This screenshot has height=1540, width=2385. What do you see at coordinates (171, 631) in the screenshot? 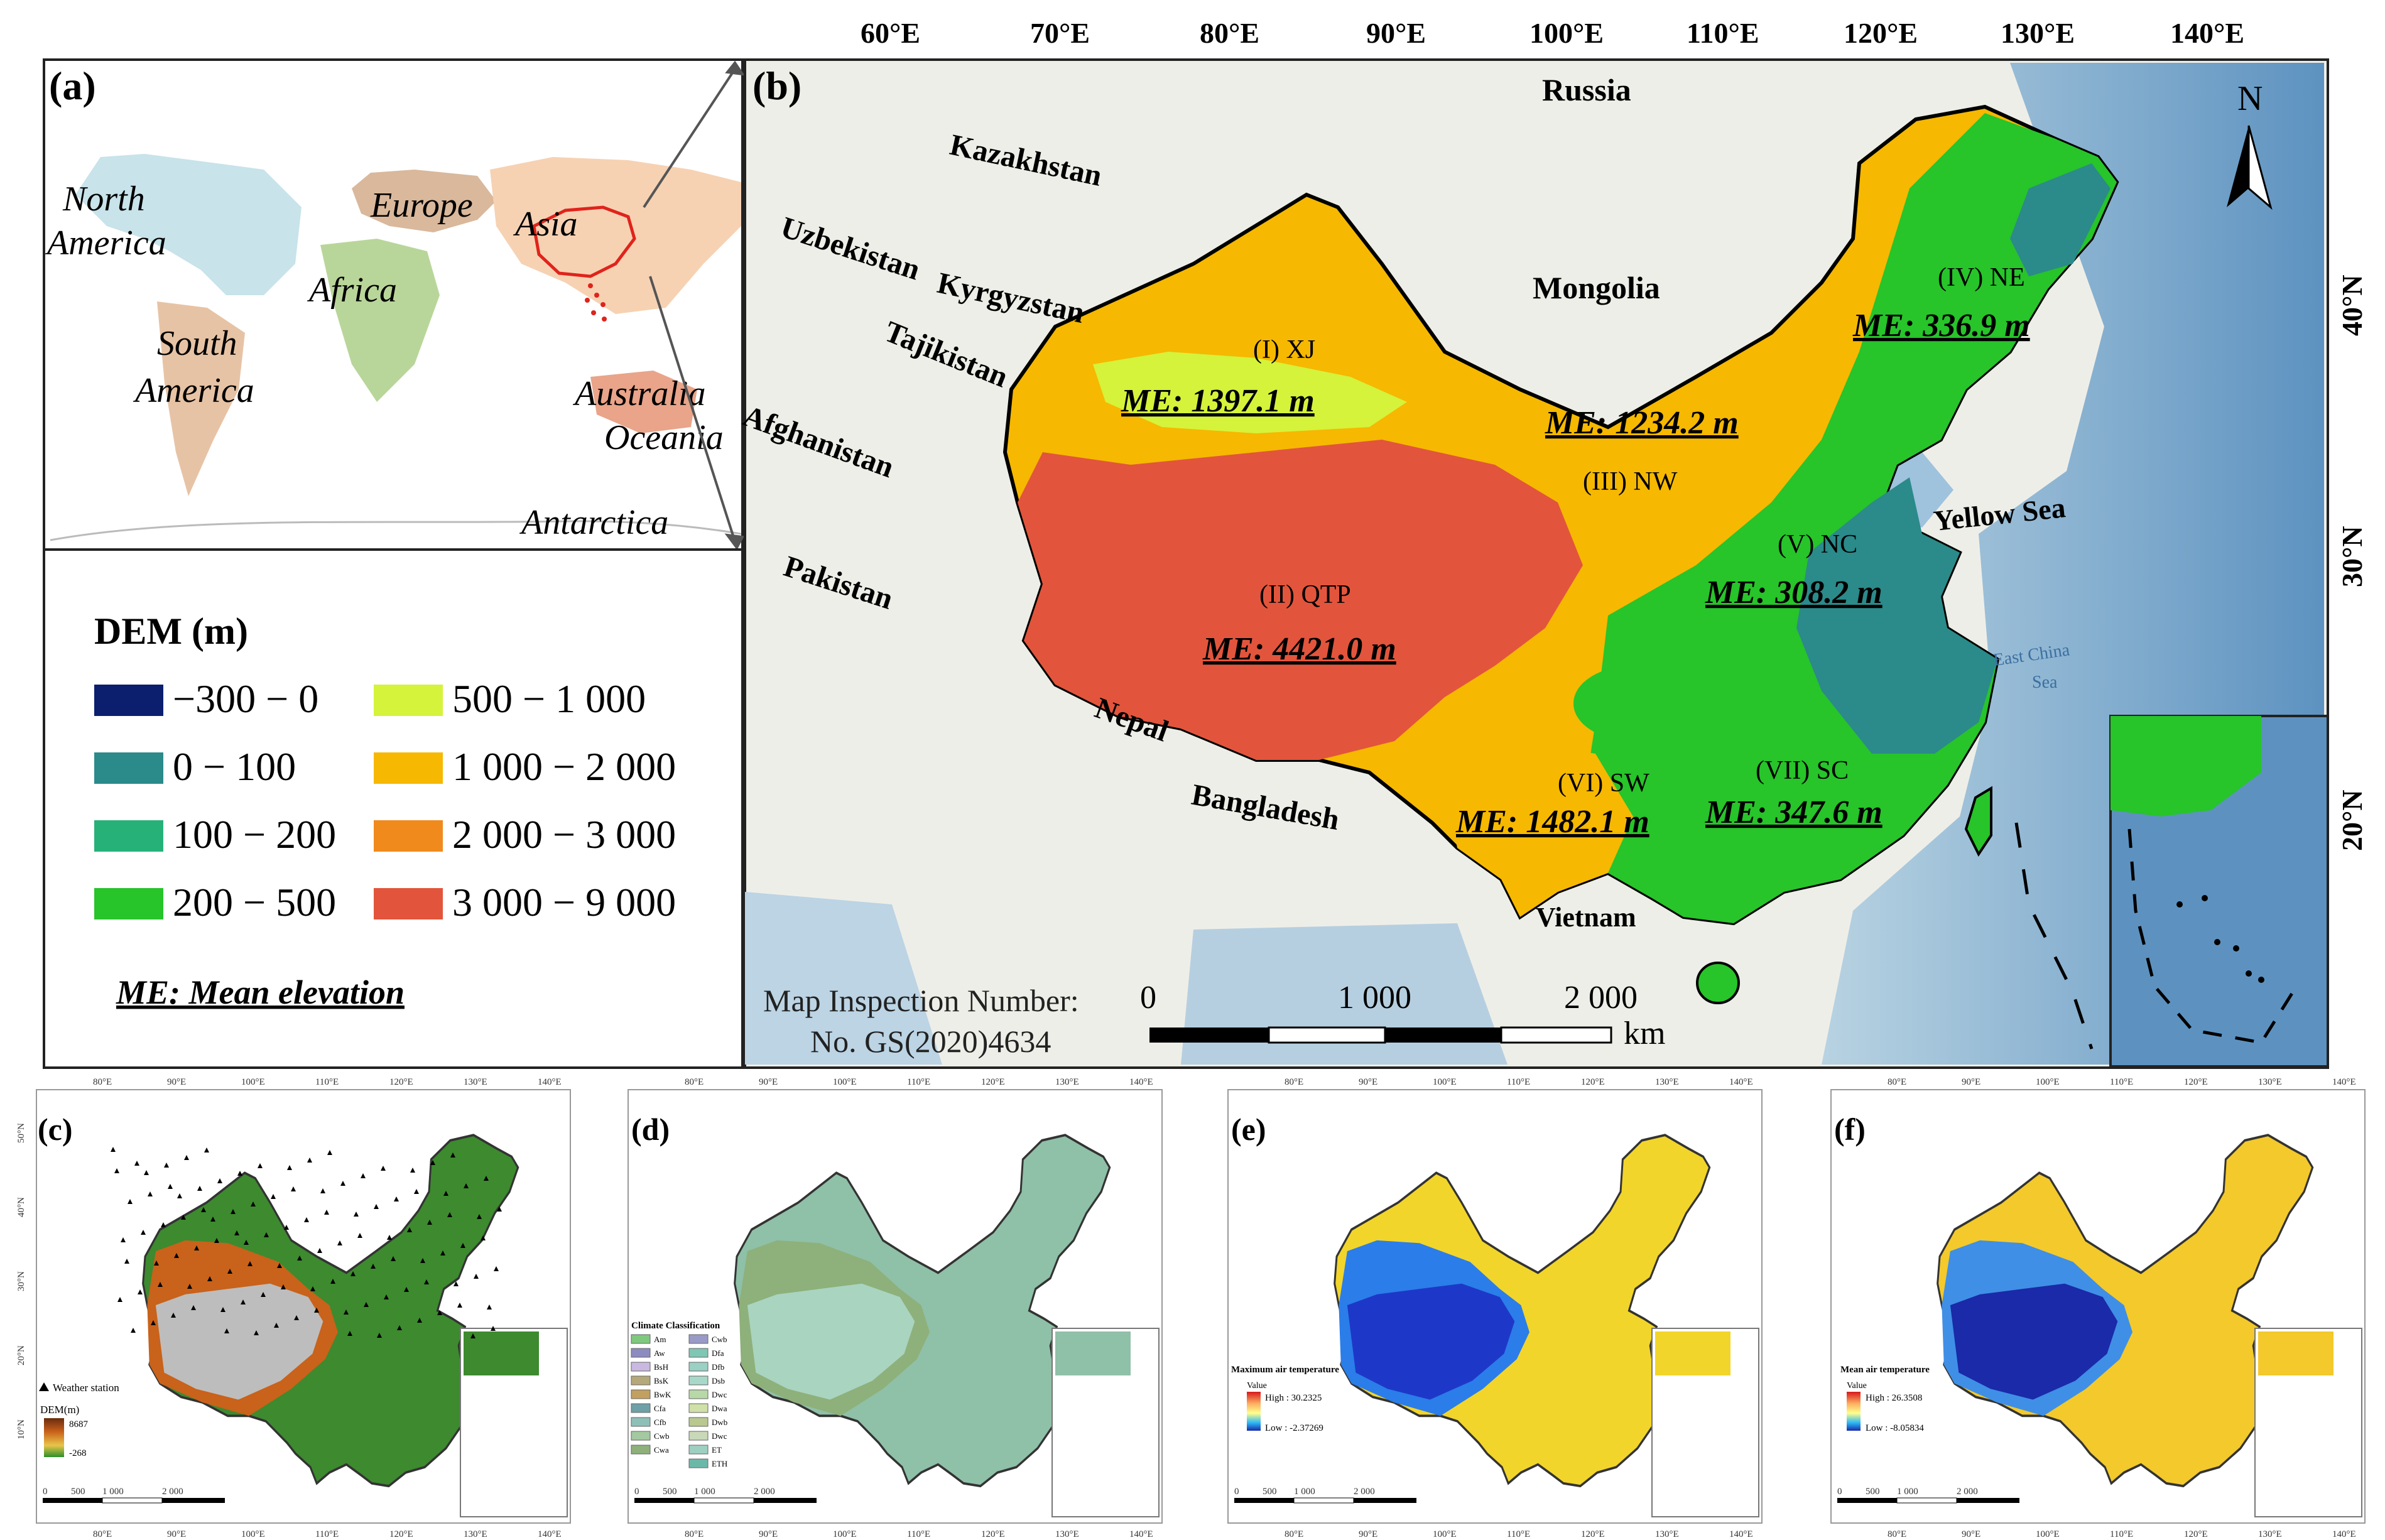
I see `legend-title: DEM (m)` at bounding box center [171, 631].